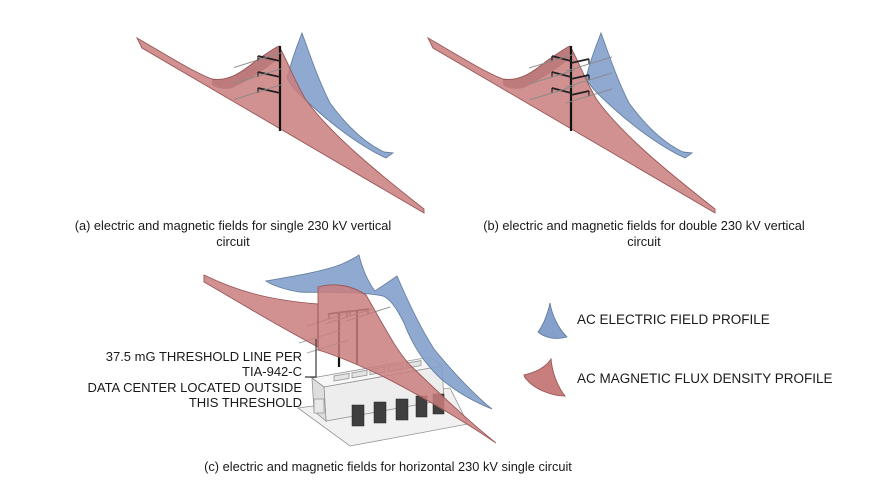 Image resolution: width=887 pixels, height=492 pixels. I want to click on panel-b-illustration, so click(571, 122).